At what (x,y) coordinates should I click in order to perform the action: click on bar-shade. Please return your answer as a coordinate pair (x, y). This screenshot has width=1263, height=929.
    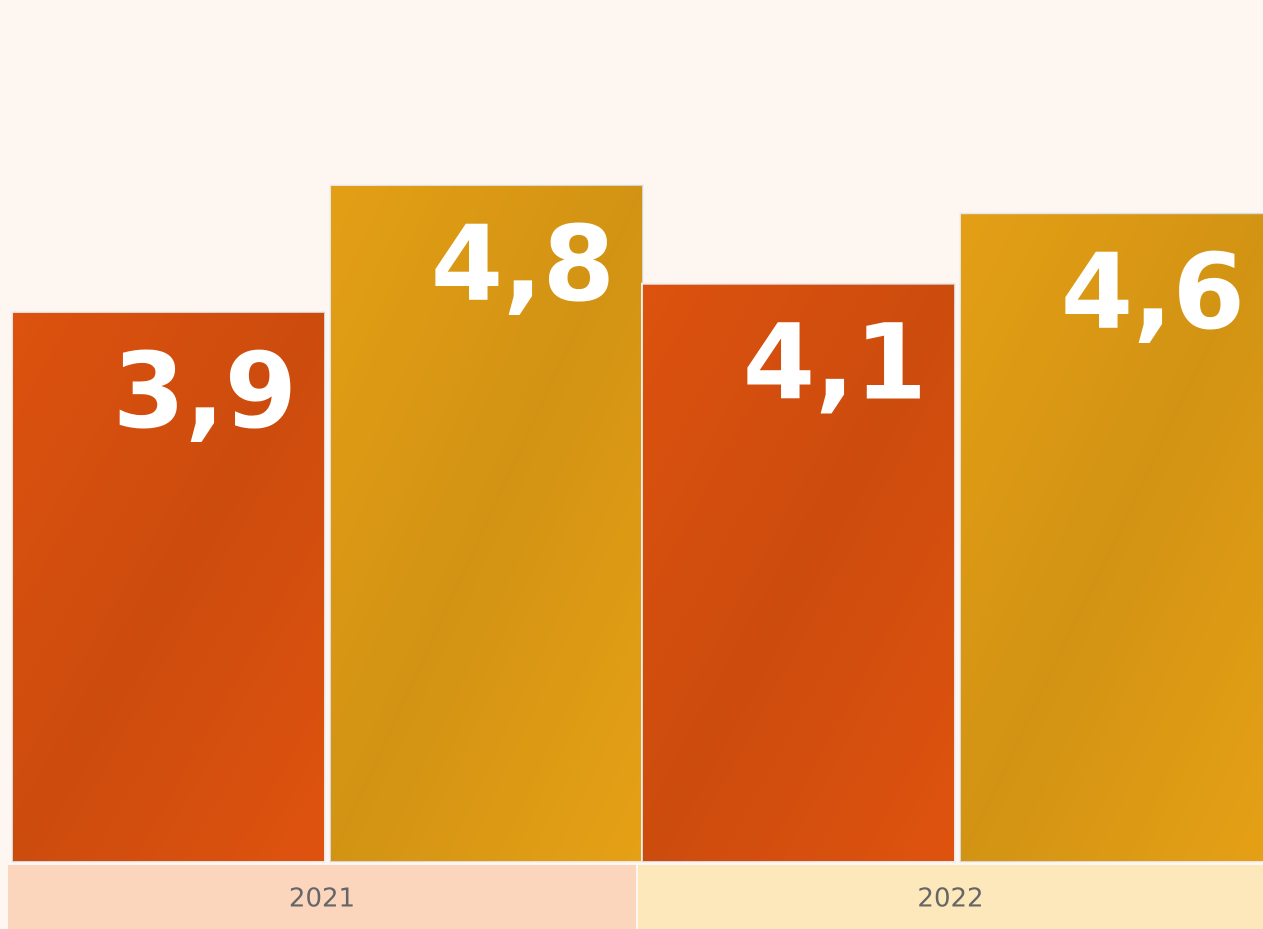
    Looking at the image, I should click on (168, 586).